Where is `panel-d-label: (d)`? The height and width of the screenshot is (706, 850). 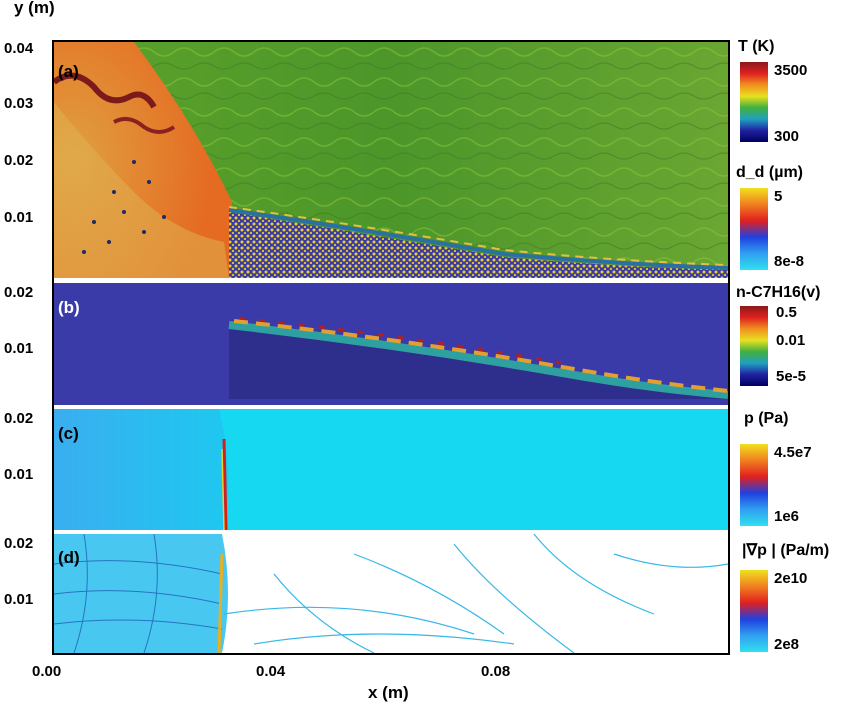 panel-d-label: (d) is located at coordinates (69, 557).